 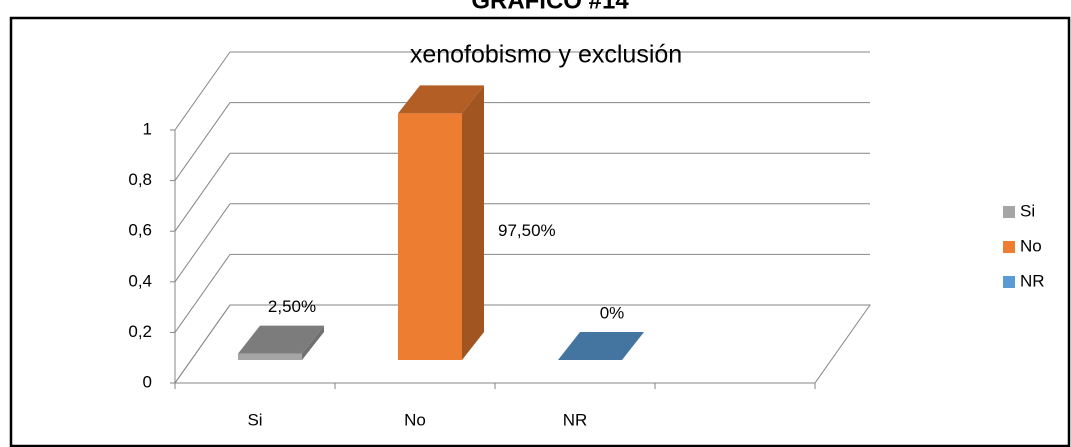 I want to click on chart-title: xenofobismo y exclusión, so click(x=546, y=55).